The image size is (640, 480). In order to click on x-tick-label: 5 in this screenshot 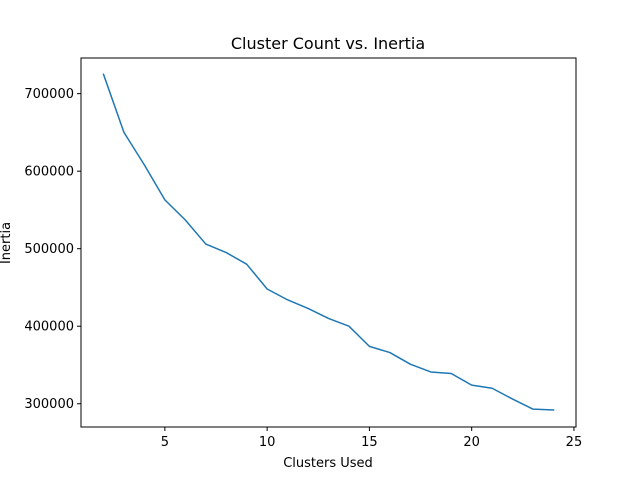, I will do `click(165, 442)`.